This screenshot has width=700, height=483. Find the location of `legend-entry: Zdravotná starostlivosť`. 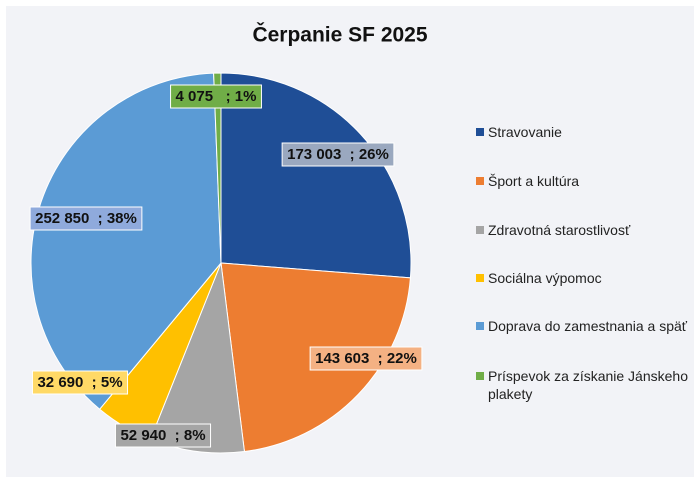

legend-entry: Zdravotná starostlivosť is located at coordinates (584, 230).